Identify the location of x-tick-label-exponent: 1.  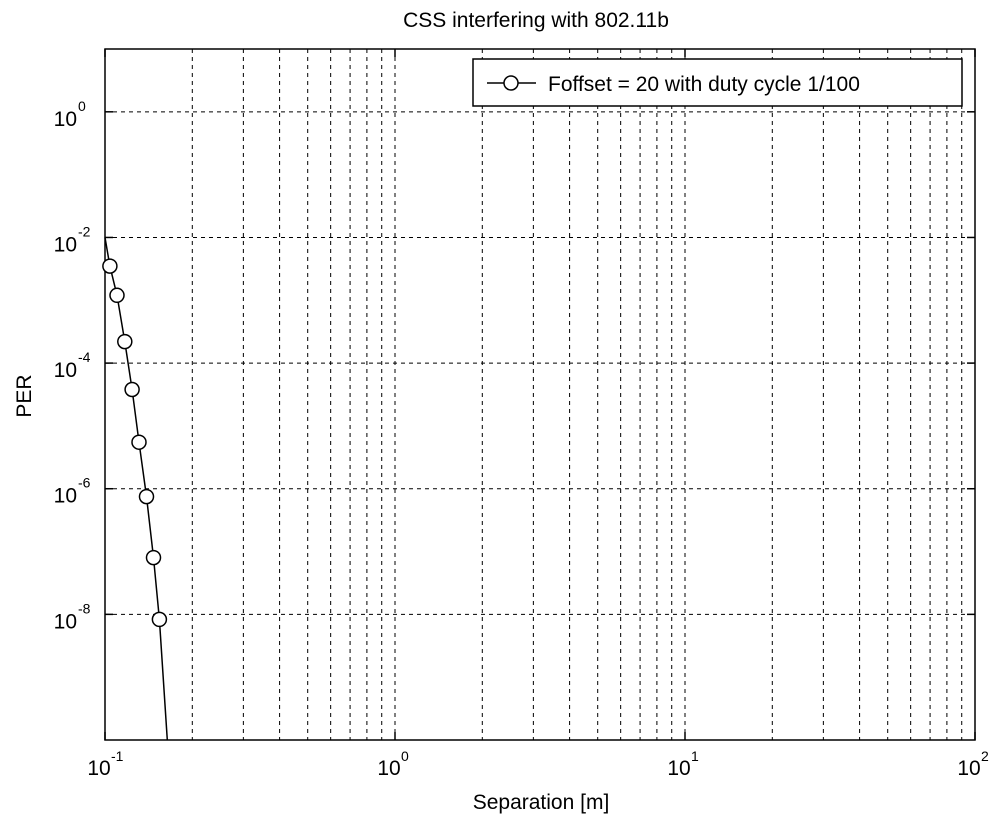
(695, 756).